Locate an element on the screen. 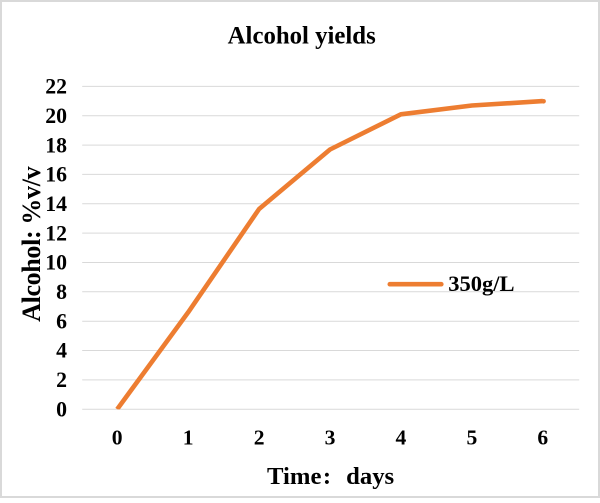  svg-text: 22 is located at coordinates (56, 87).